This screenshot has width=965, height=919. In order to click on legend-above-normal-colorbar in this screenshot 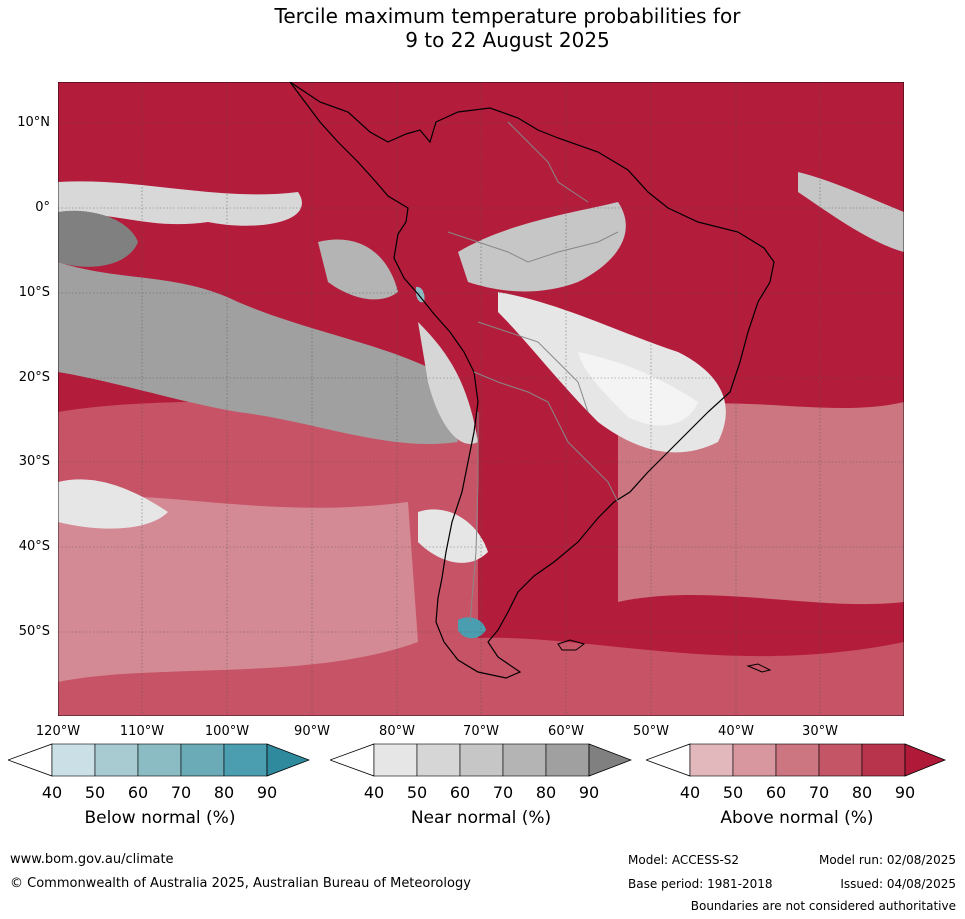, I will do `click(796, 760)`.